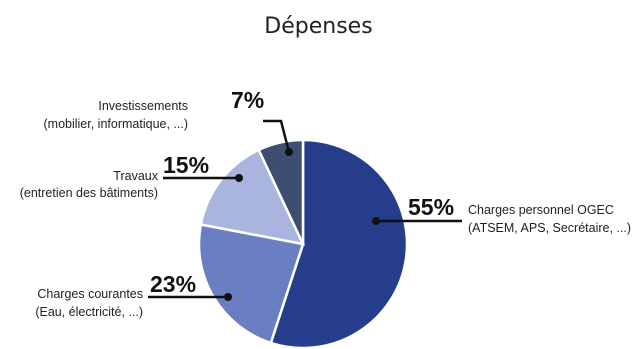  Describe the element at coordinates (549, 228) in the screenshot. I see `slice-label-charges-personnel-line2: (ATSEM, APS, Secrétaire, ...)` at that location.